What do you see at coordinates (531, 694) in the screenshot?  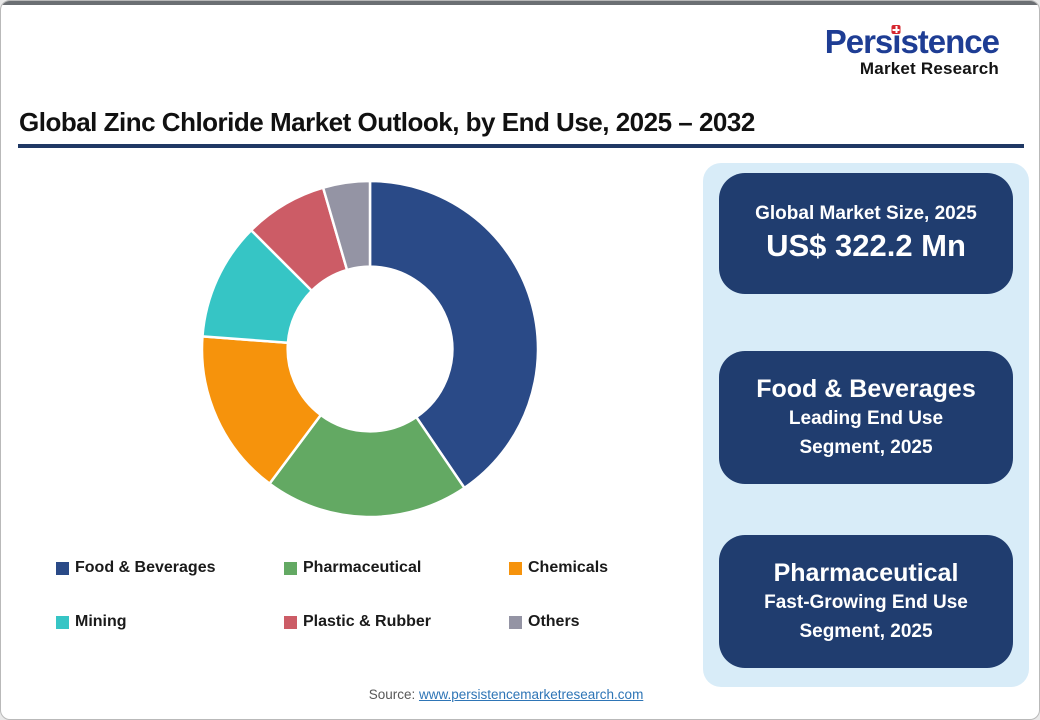 I see `source-link: www.persistencemarketresearch.com` at bounding box center [531, 694].